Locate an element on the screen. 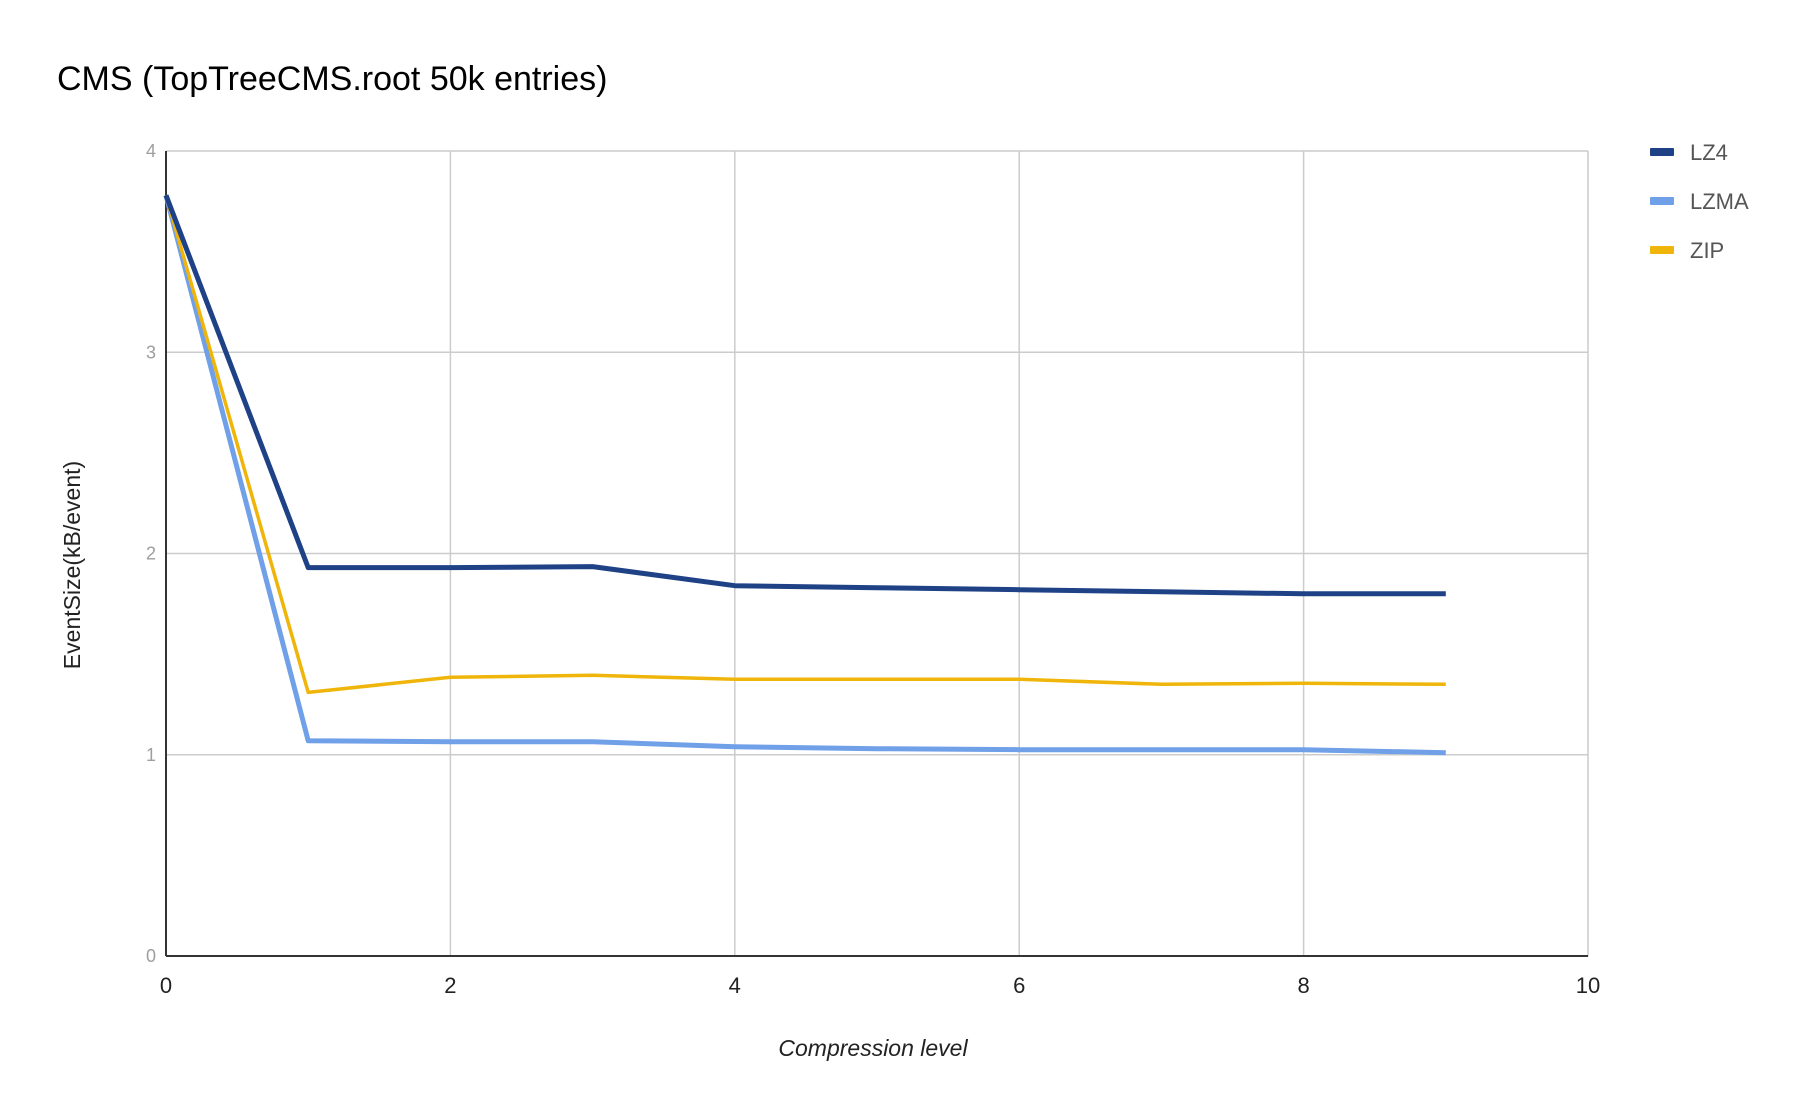  x-tick-label: 8 is located at coordinates (1303, 985).